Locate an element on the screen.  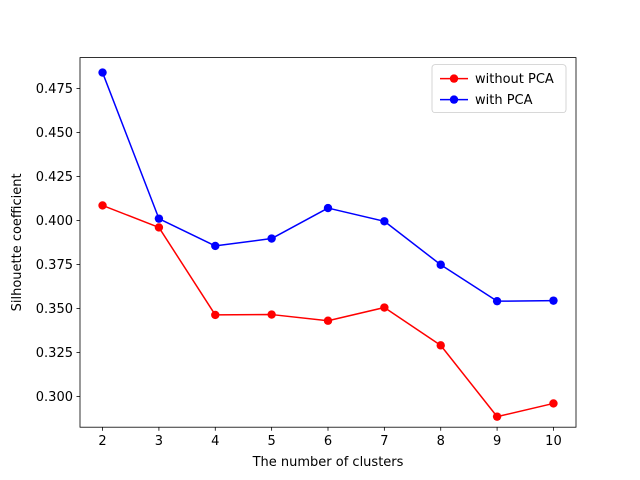
x-tick-label: 7 is located at coordinates (384, 441).